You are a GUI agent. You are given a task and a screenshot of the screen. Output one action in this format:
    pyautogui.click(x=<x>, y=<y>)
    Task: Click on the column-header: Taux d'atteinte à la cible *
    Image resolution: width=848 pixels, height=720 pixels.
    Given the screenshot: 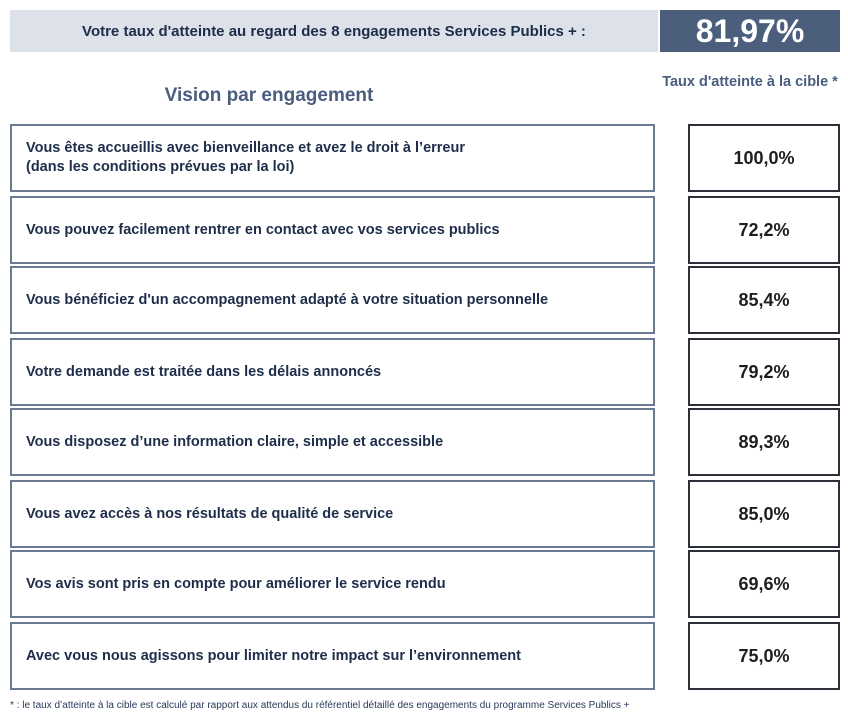 What is the action you would take?
    pyautogui.click(x=750, y=82)
    